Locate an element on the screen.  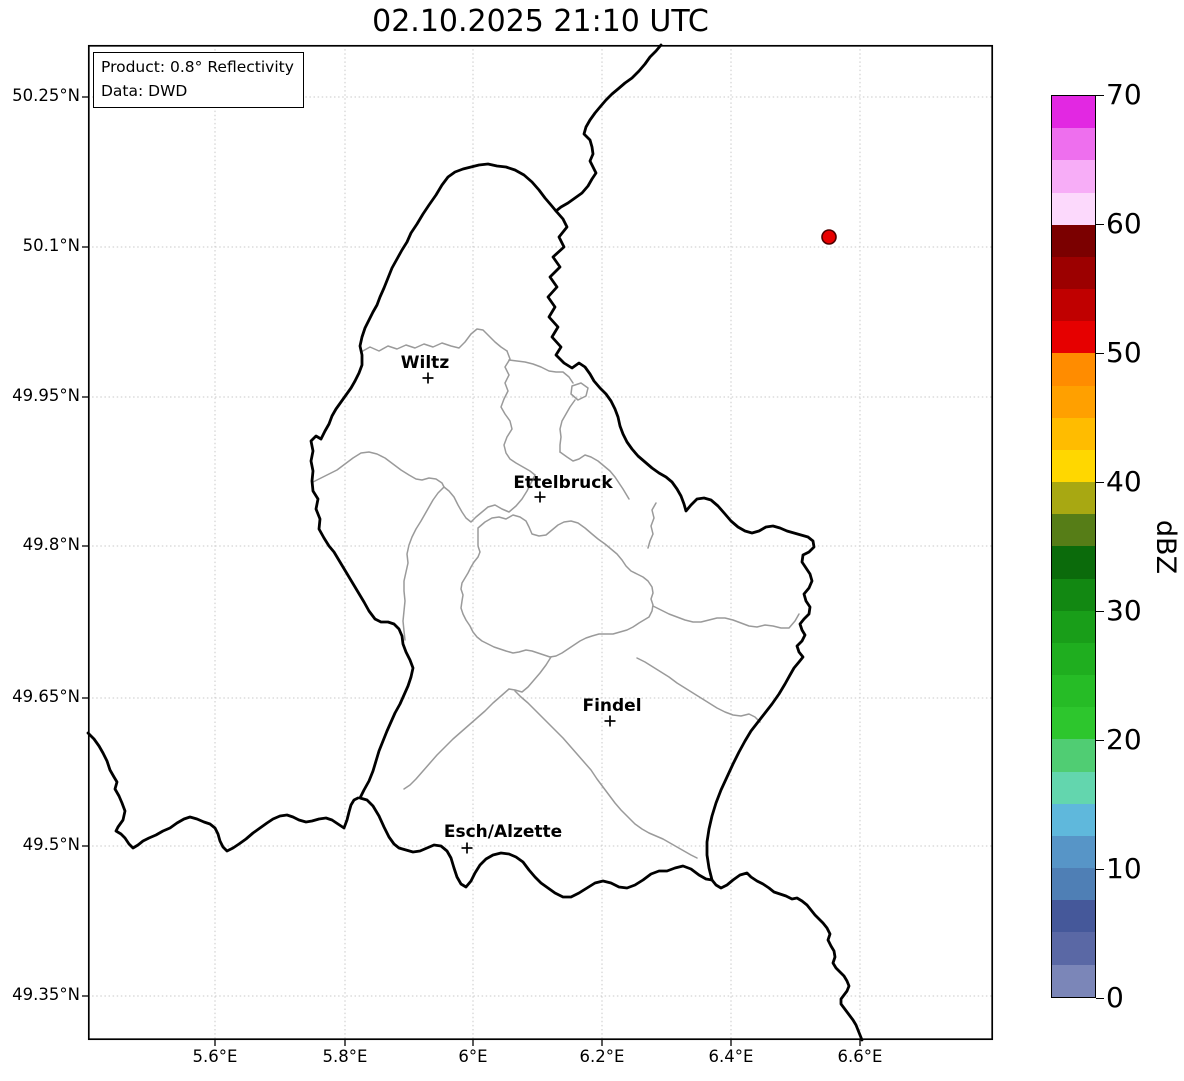
colorbar-tick-label: 40 is located at coordinates (1124, 481).